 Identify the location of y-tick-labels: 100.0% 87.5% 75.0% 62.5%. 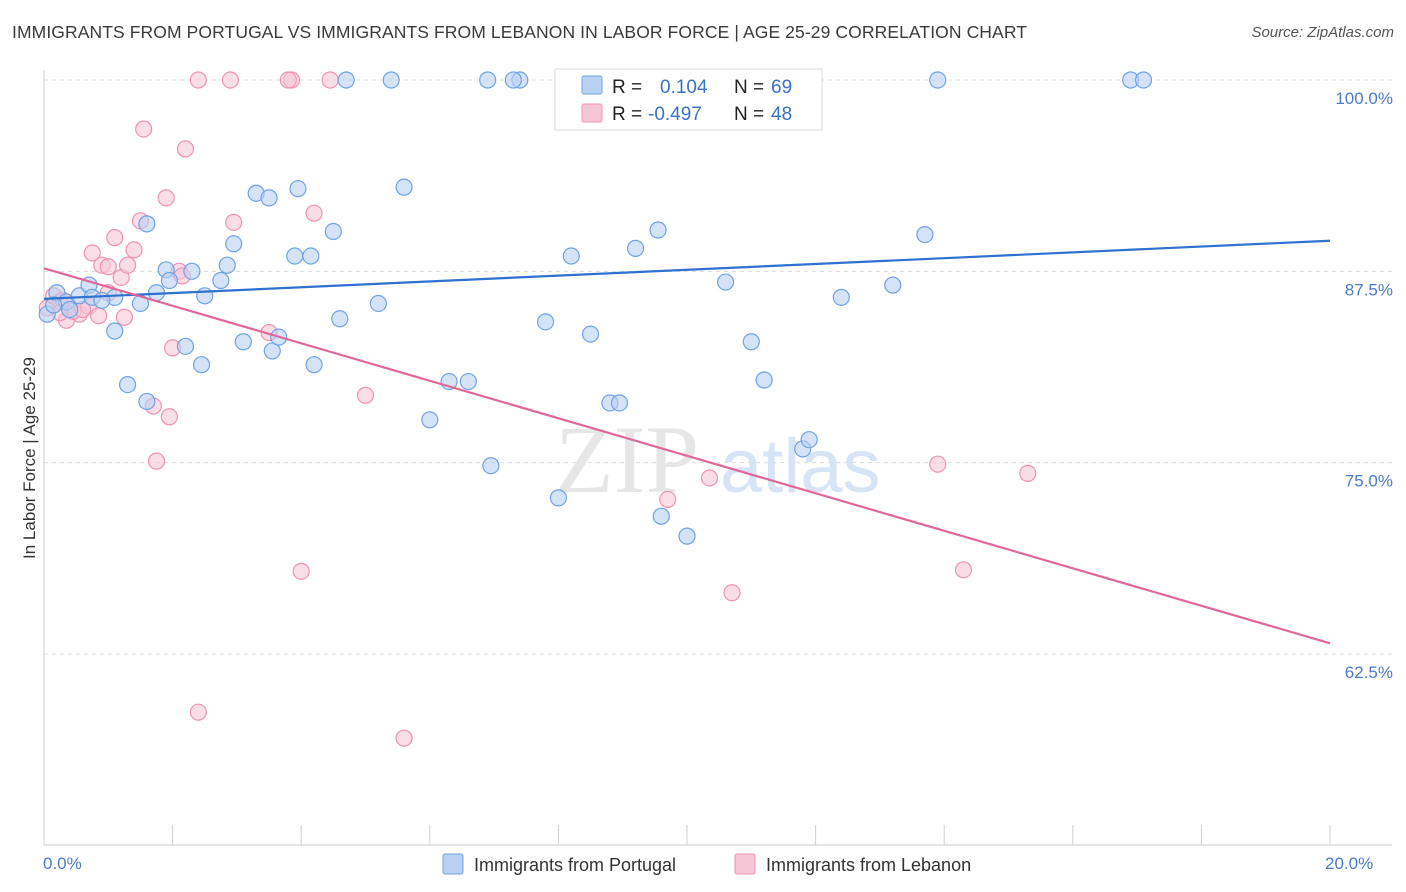
(1364, 385).